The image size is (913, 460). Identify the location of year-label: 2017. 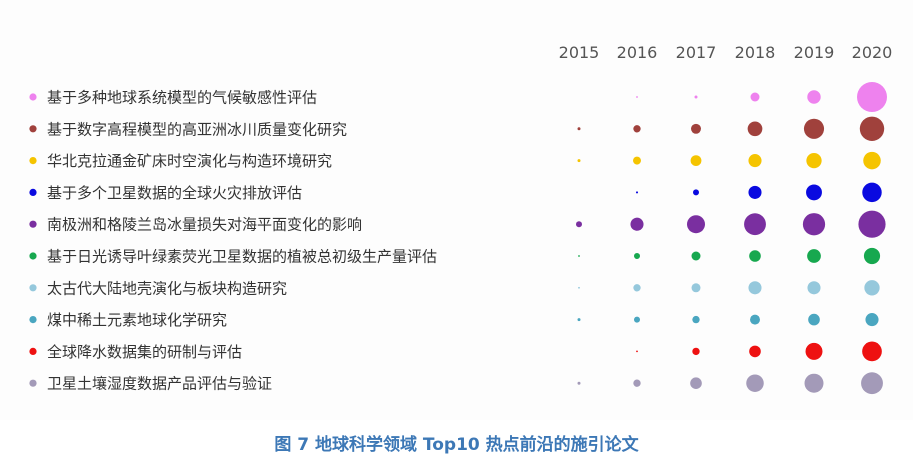
(696, 52).